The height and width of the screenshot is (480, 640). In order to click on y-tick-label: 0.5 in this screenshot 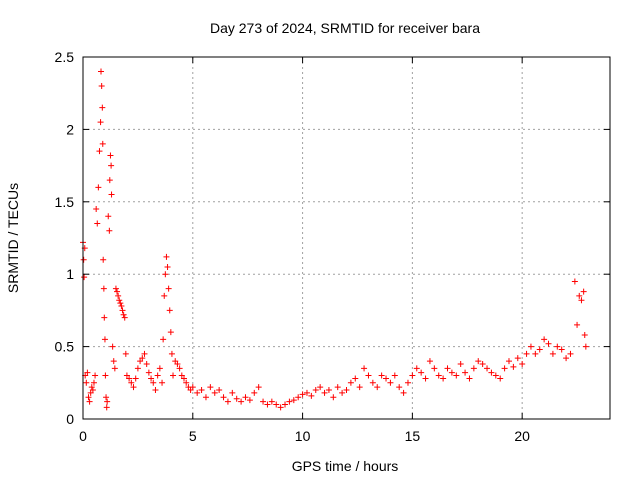, I will do `click(65, 347)`.